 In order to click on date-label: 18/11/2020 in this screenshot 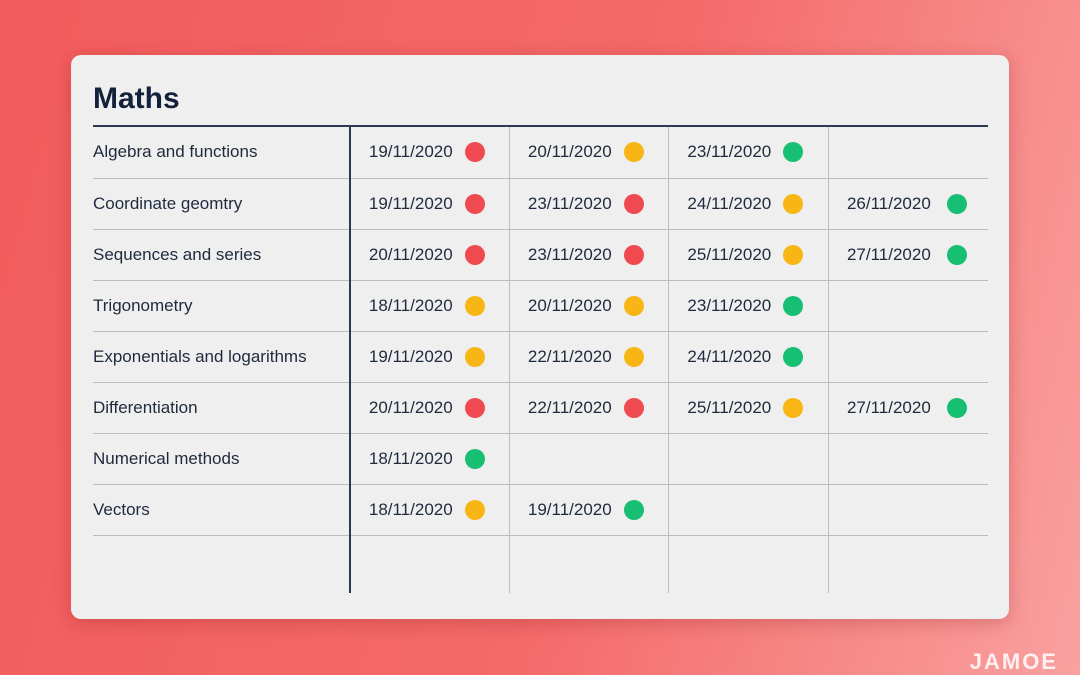, I will do `click(410, 305)`.